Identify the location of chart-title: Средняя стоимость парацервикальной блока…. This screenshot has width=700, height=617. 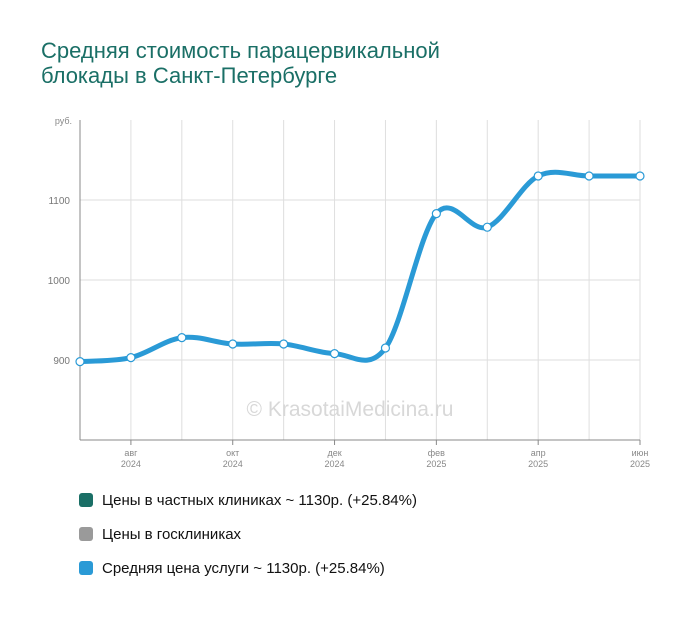
(321, 63).